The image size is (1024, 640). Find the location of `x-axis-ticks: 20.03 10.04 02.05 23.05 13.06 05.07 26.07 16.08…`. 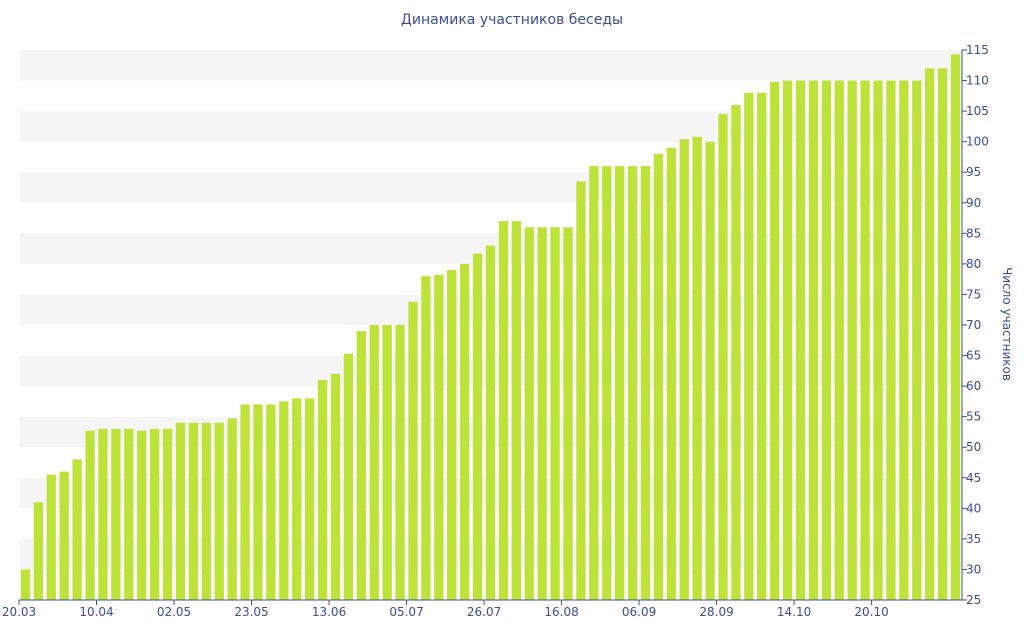

x-axis-ticks: 20.03 10.04 02.05 23.05 13.06 05.07 26.07 16.08… is located at coordinates (445, 609).